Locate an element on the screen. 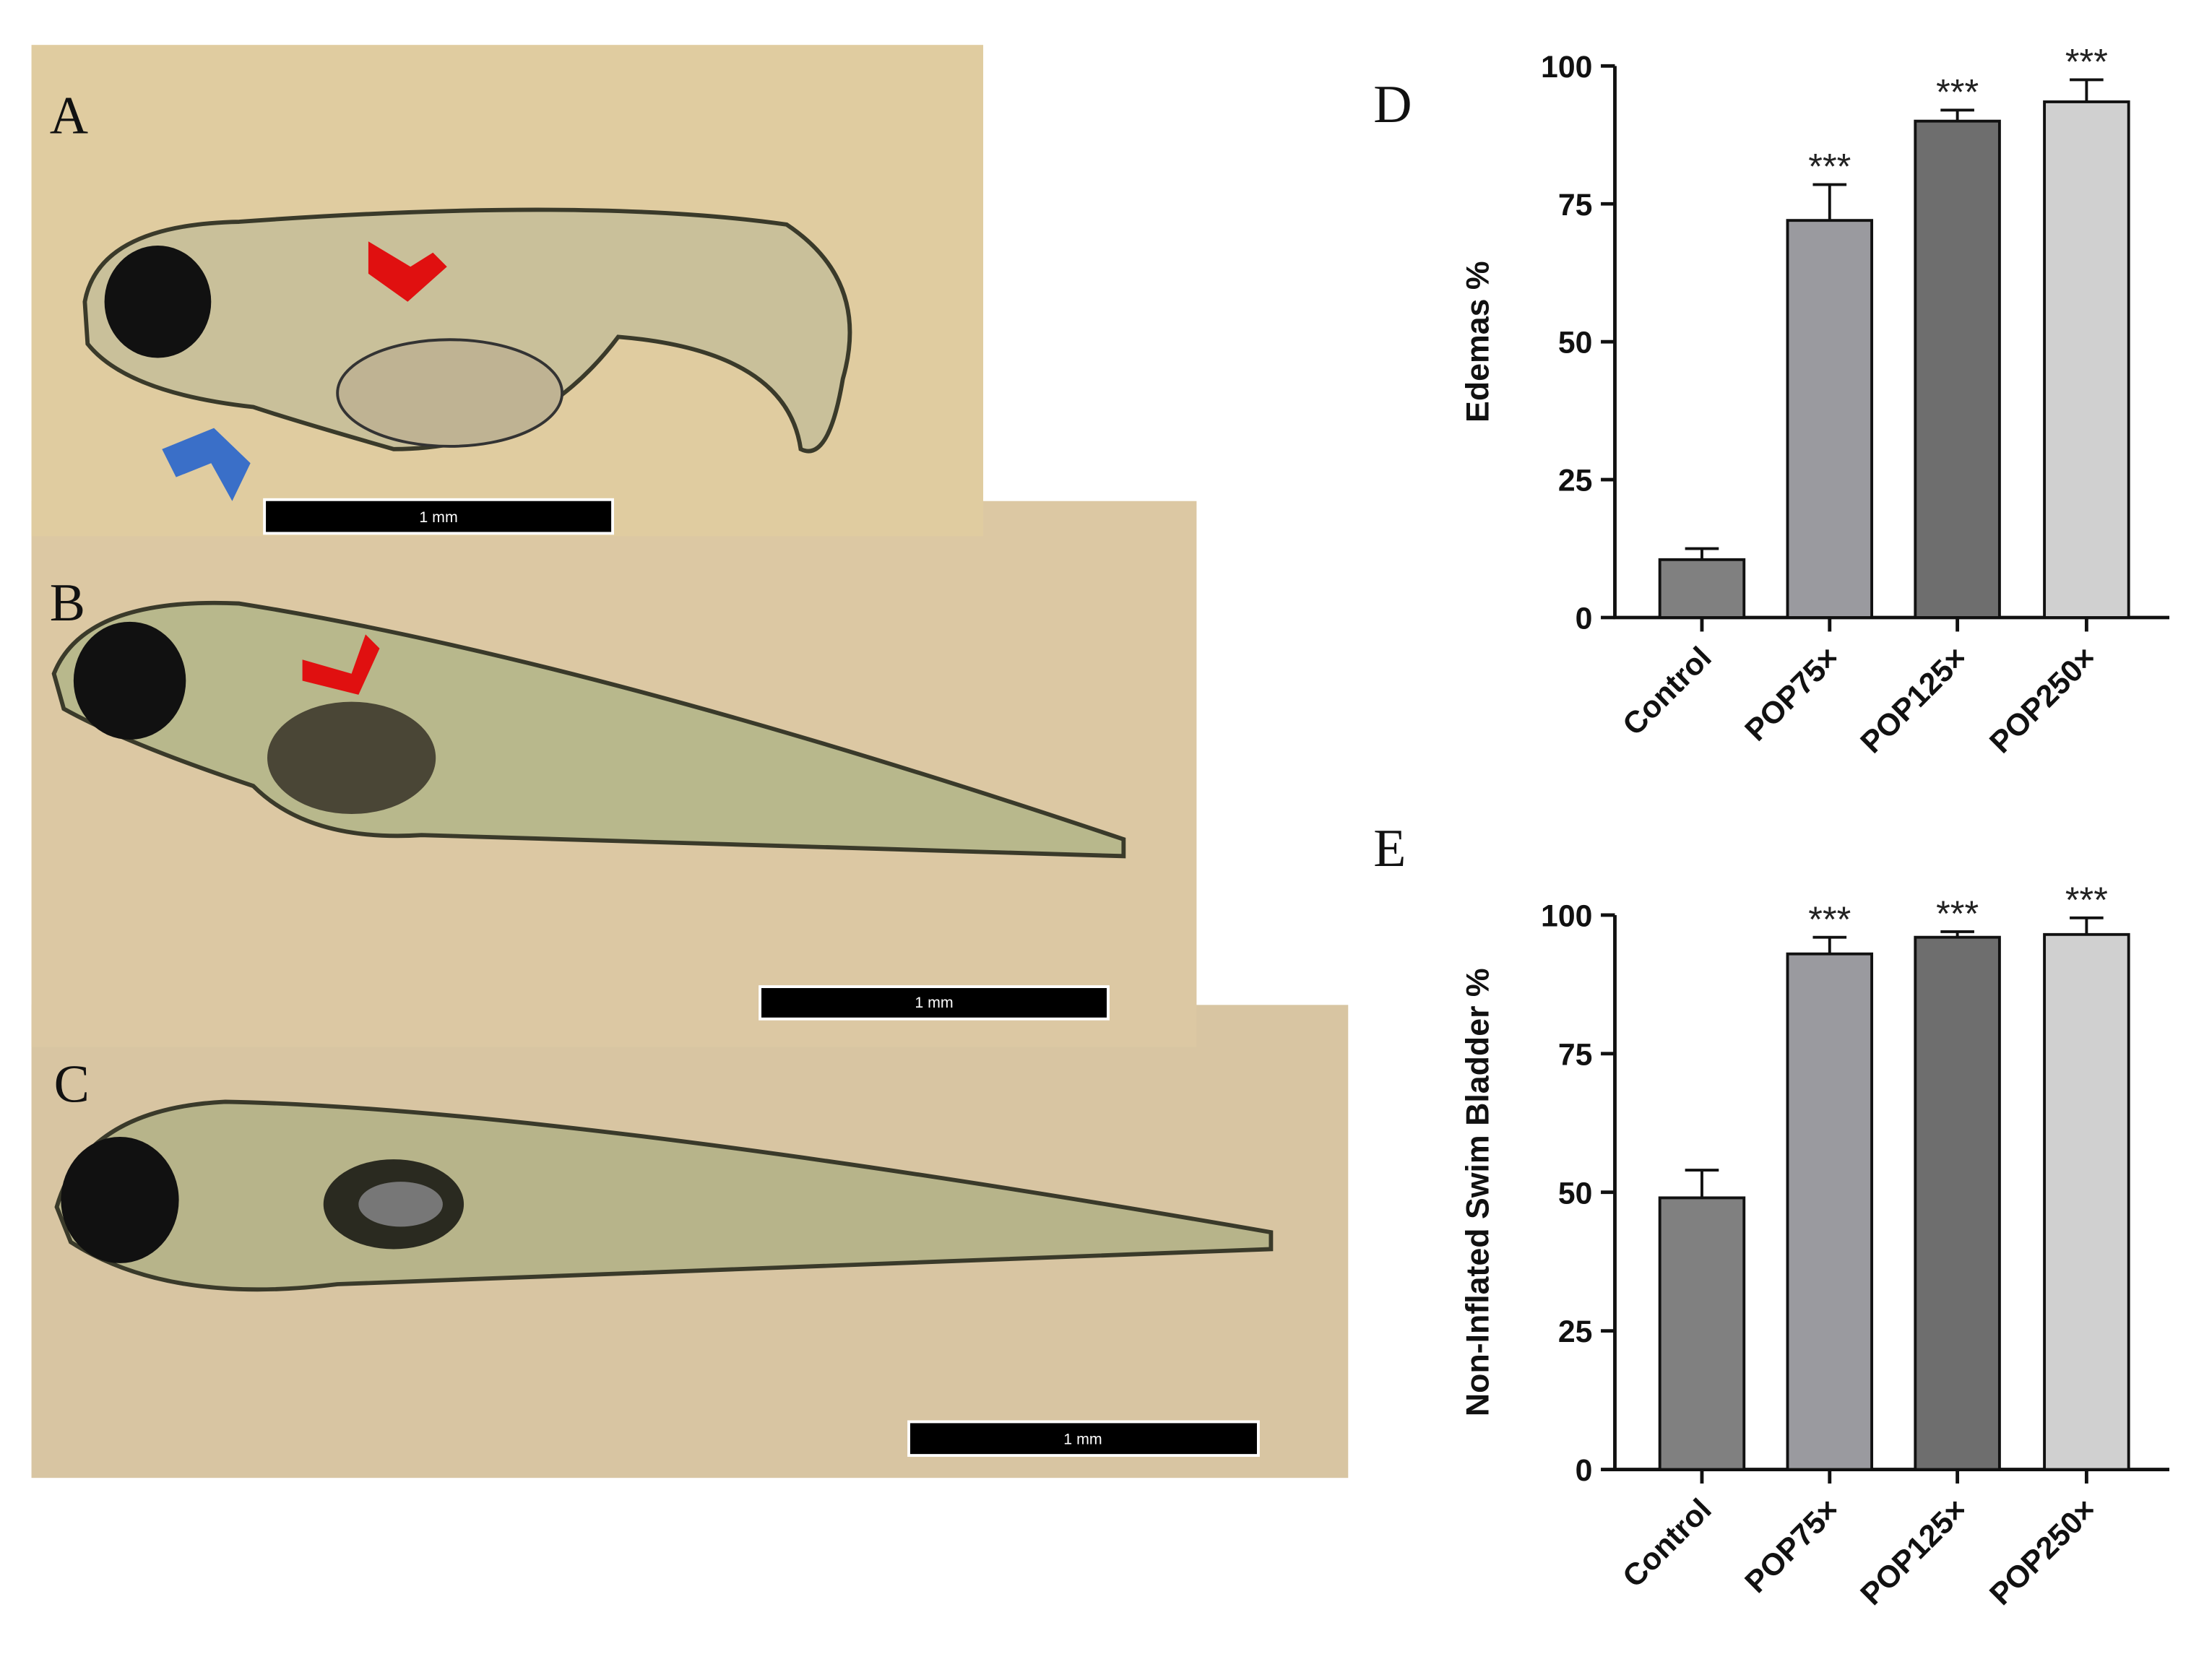 The height and width of the screenshot is (1680, 2191). panel-label: A is located at coordinates (69, 115).